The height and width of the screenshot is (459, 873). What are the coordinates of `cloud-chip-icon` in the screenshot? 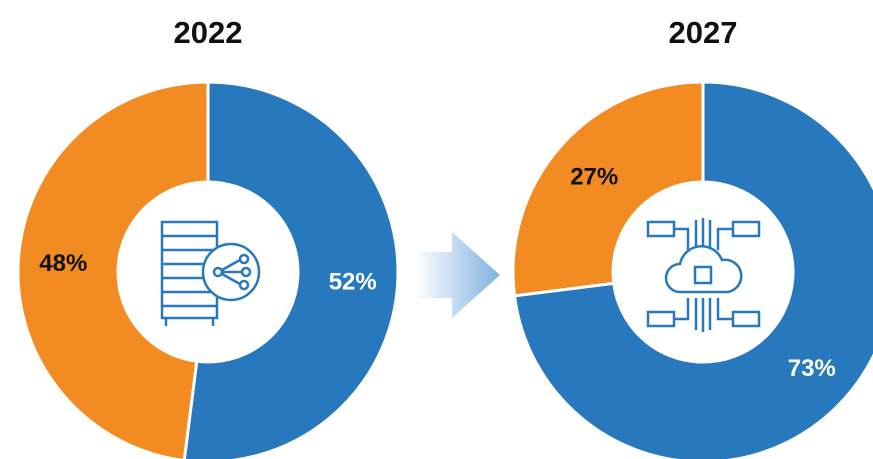 It's located at (703, 275).